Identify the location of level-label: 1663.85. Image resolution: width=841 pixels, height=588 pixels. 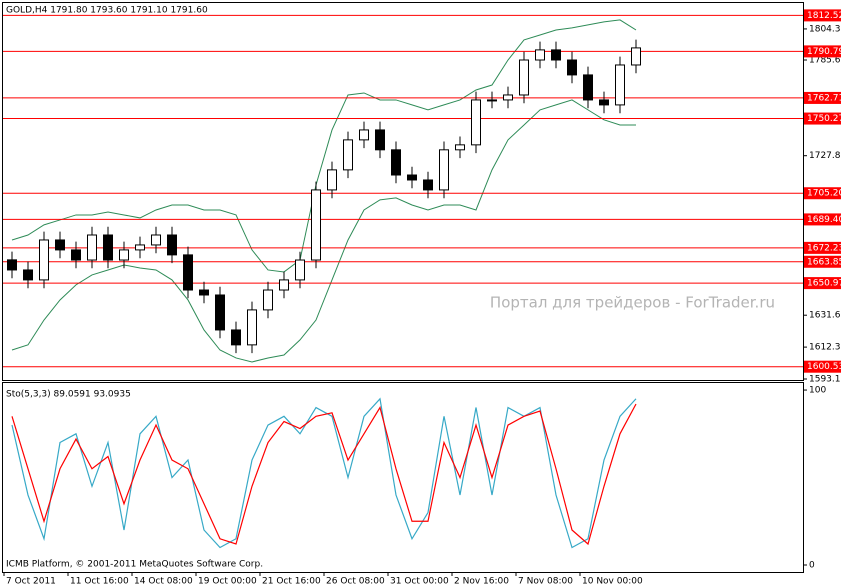
(824, 262).